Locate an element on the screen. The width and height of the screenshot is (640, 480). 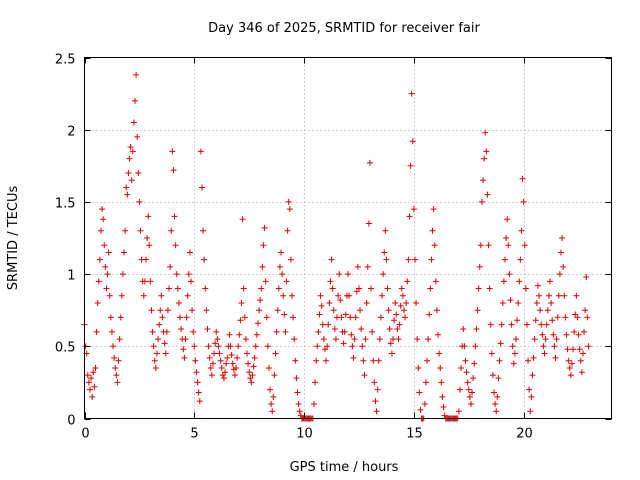
y-tick-label: 2.5 is located at coordinates (65, 60).